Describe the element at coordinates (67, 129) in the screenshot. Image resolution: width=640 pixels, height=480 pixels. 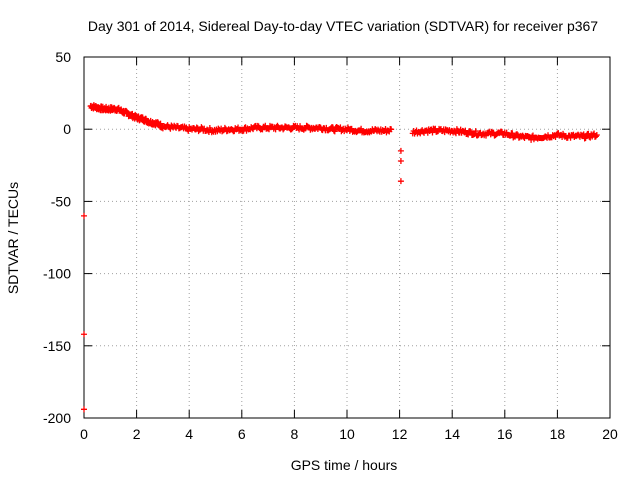
I see `y-tick-label: 0` at that location.